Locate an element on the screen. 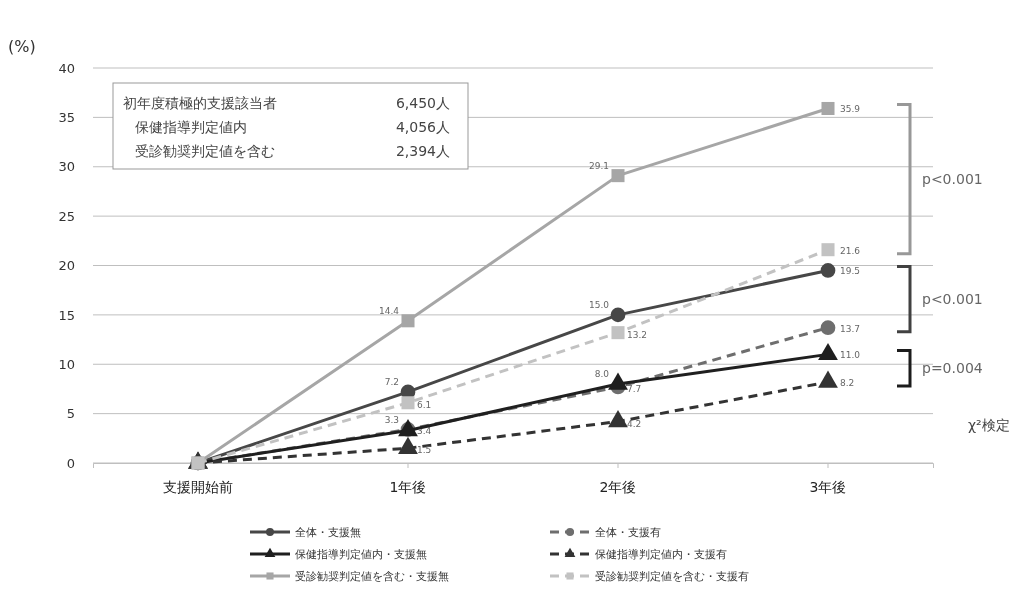  legend-label: 全体・支援有 is located at coordinates (628, 532).